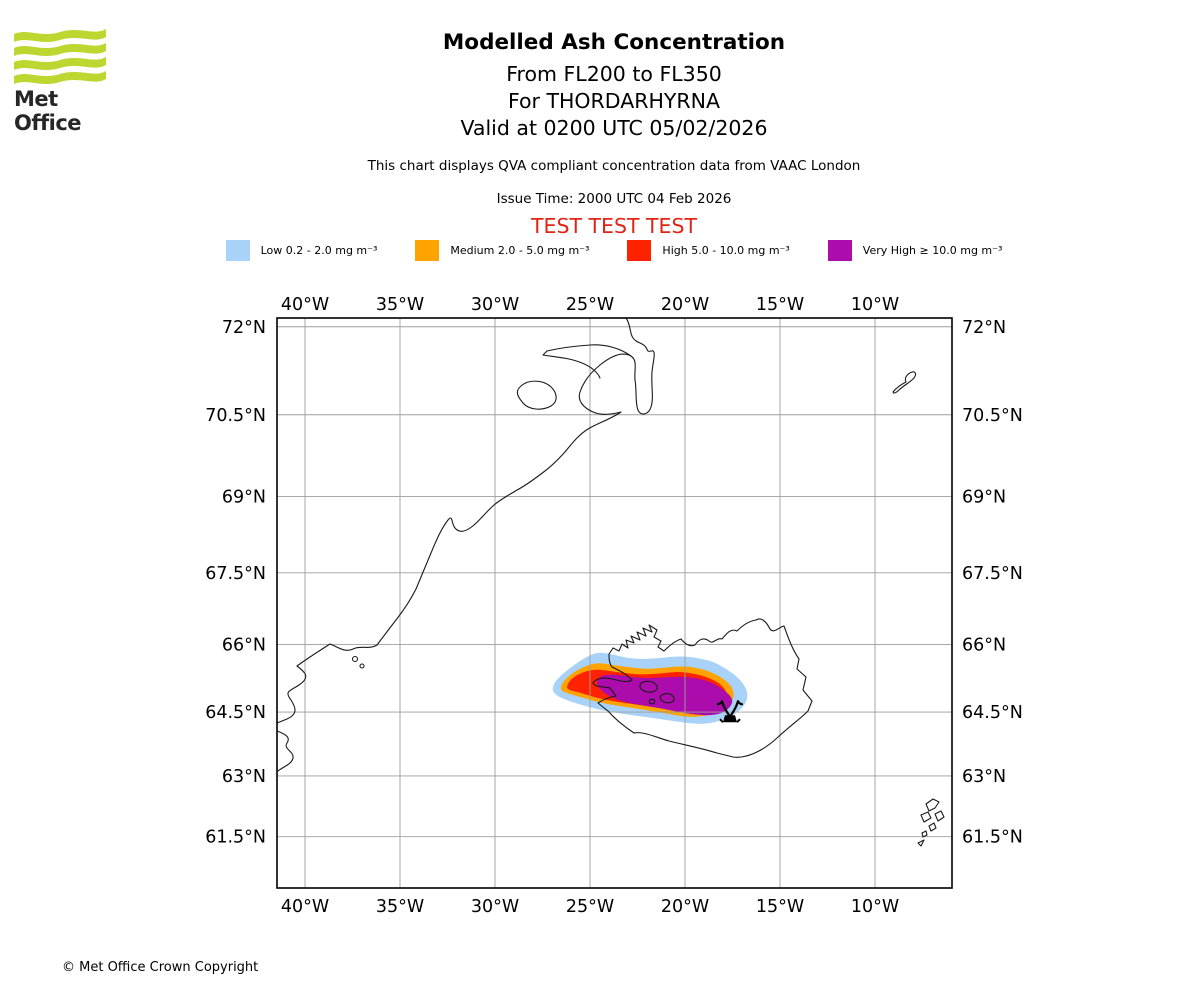 This screenshot has height=1000, width=1200. What do you see at coordinates (244, 777) in the screenshot?
I see `lat-tick-left: 63°N` at bounding box center [244, 777].